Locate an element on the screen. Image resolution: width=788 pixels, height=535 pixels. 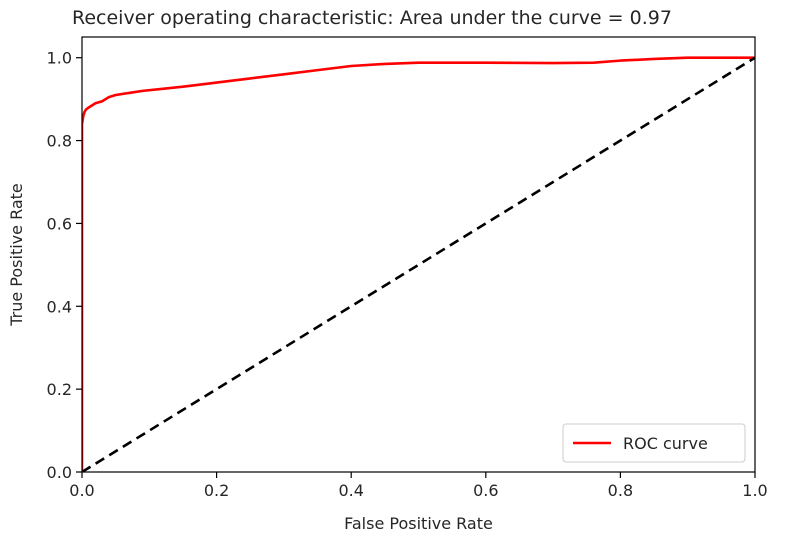
legend: ROC curve is located at coordinates (654, 443).